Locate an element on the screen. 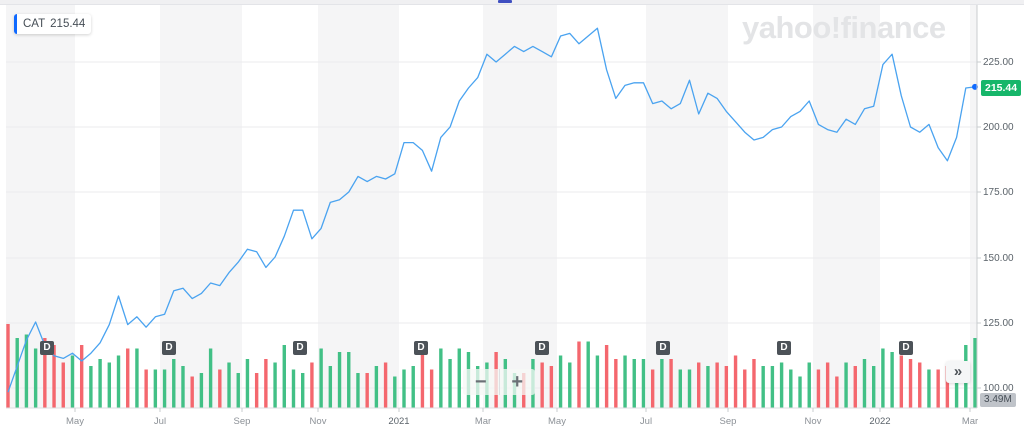 This screenshot has height=436, width=1024. ticker-symbol: CAT is located at coordinates (34, 24).